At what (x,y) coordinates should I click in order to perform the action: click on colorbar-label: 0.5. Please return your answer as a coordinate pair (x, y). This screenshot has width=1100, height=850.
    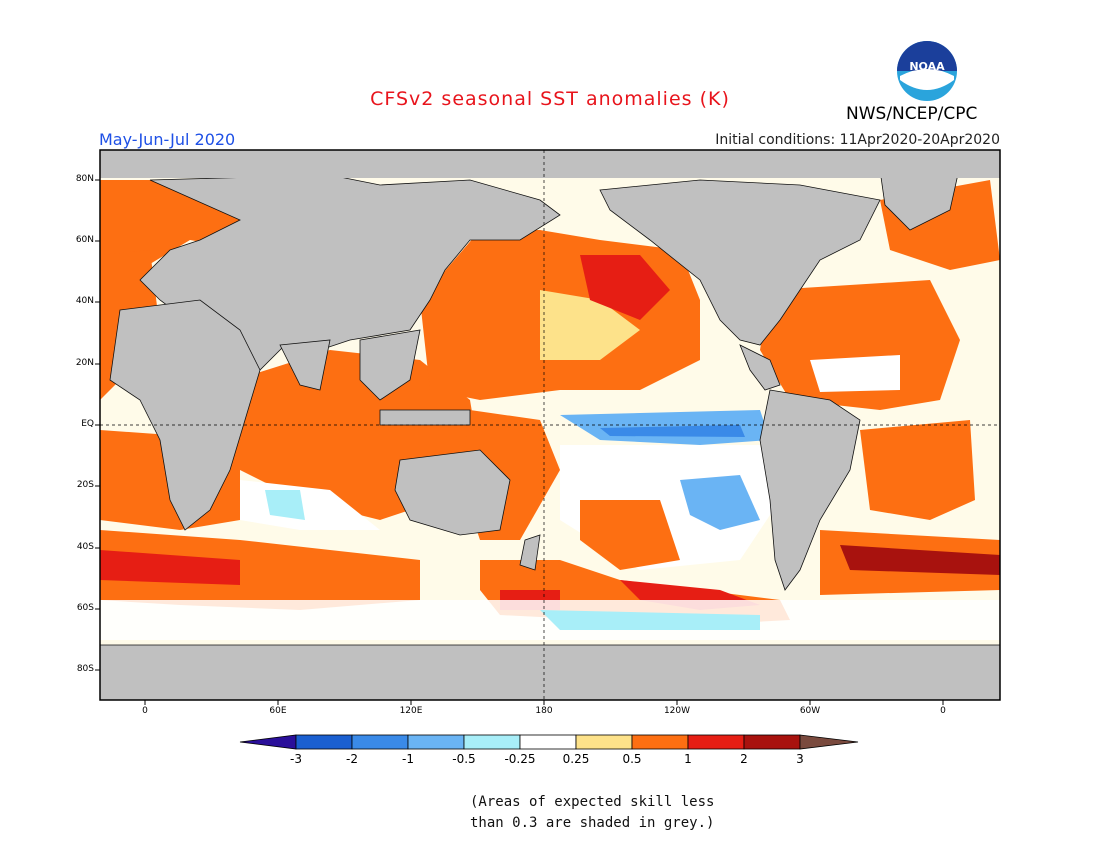
    Looking at the image, I should click on (632, 759).